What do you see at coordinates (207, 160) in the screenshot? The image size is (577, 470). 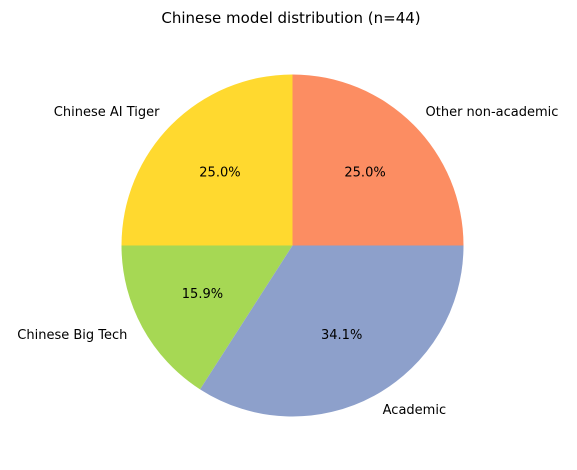 I see `pie-slice-chinese-ai-tiger` at bounding box center [207, 160].